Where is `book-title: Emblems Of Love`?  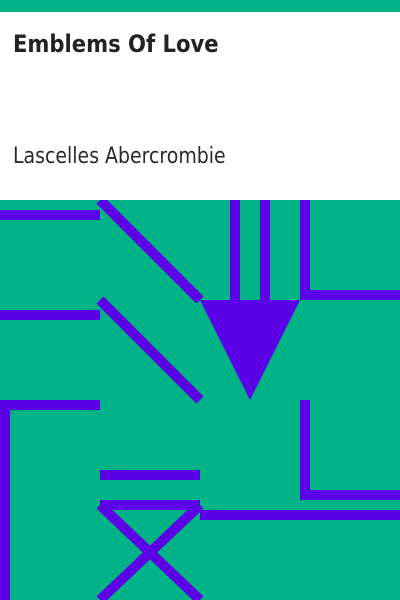
book-title: Emblems Of Love is located at coordinates (116, 44).